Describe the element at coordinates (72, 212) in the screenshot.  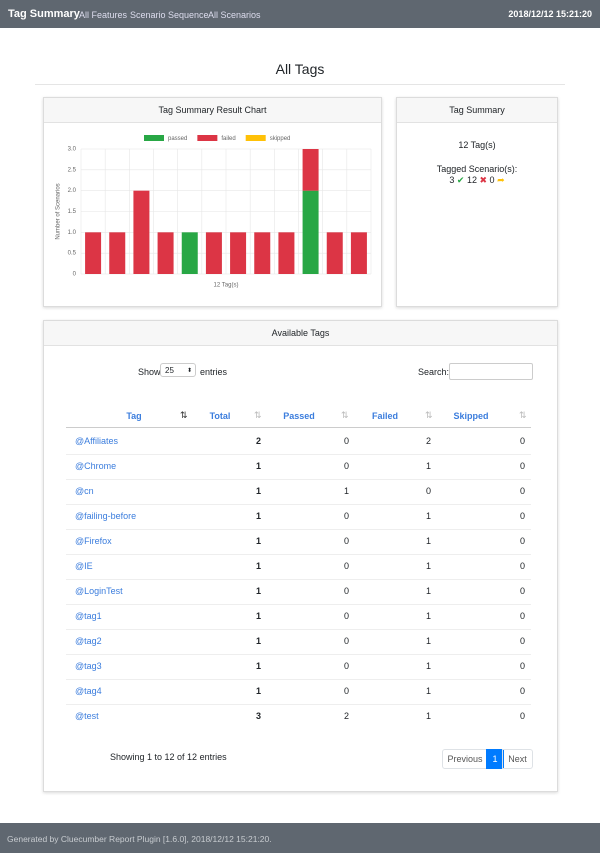
I see `y-tick-label: 1.5` at that location.